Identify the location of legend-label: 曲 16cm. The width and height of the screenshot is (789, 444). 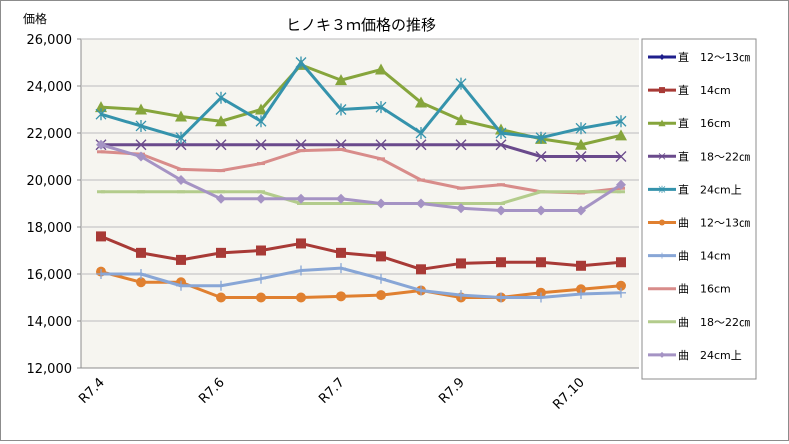
(704, 289).